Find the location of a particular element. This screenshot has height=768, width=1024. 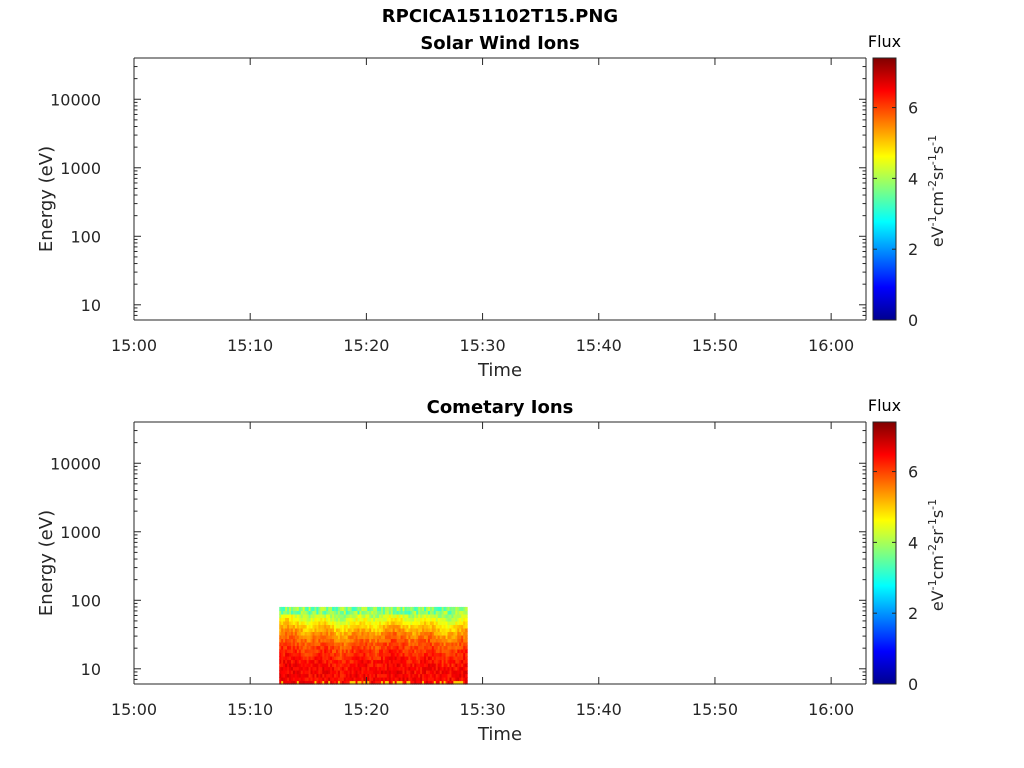

y-axis-label: Energy (eV) is located at coordinates (46, 199).